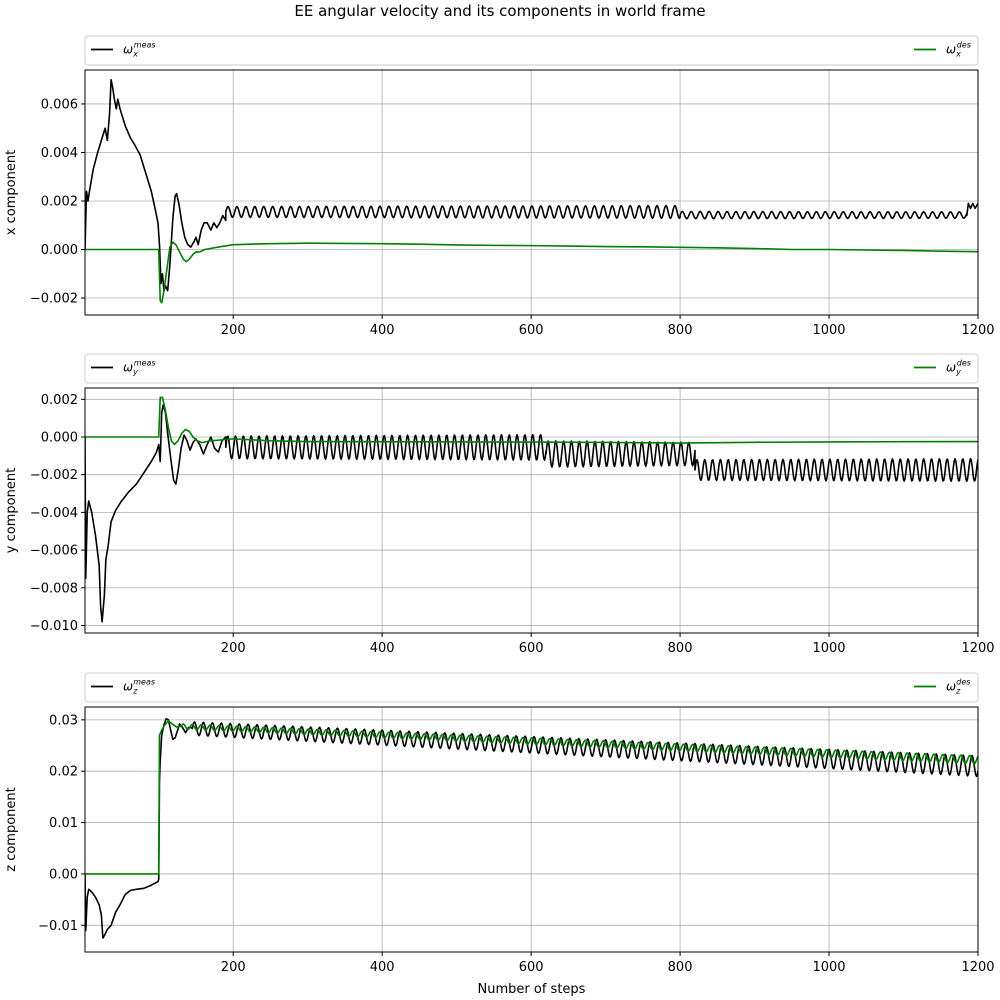 The height and width of the screenshot is (1000, 1000). I want to click on y-tick-label: −0.01, so click(58, 926).